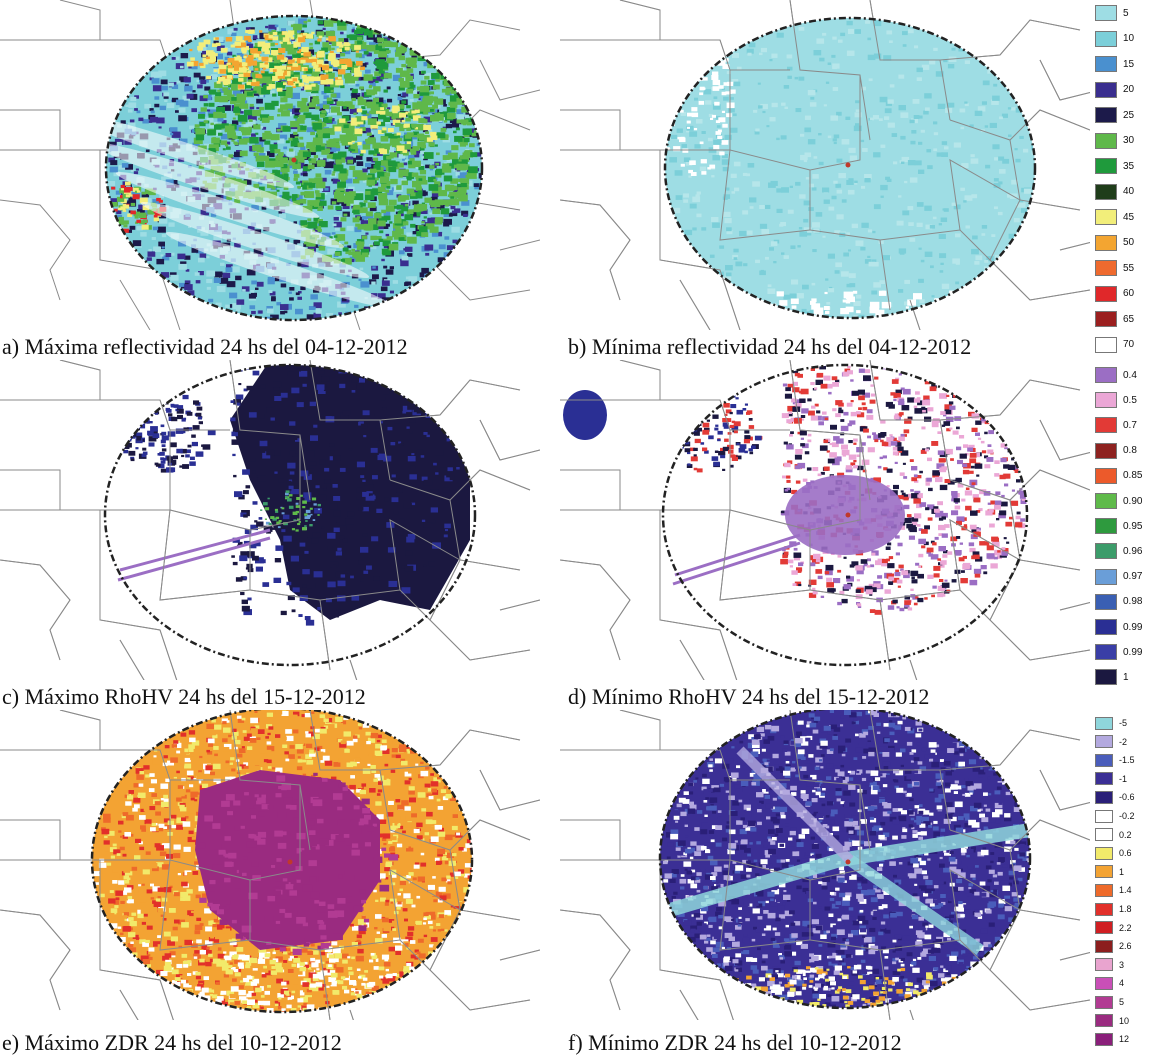 This screenshot has width=1157, height=1056. I want to click on caption-c: c) Máximo RhoHV 24 hs del 15-12-2012, so click(184, 697).